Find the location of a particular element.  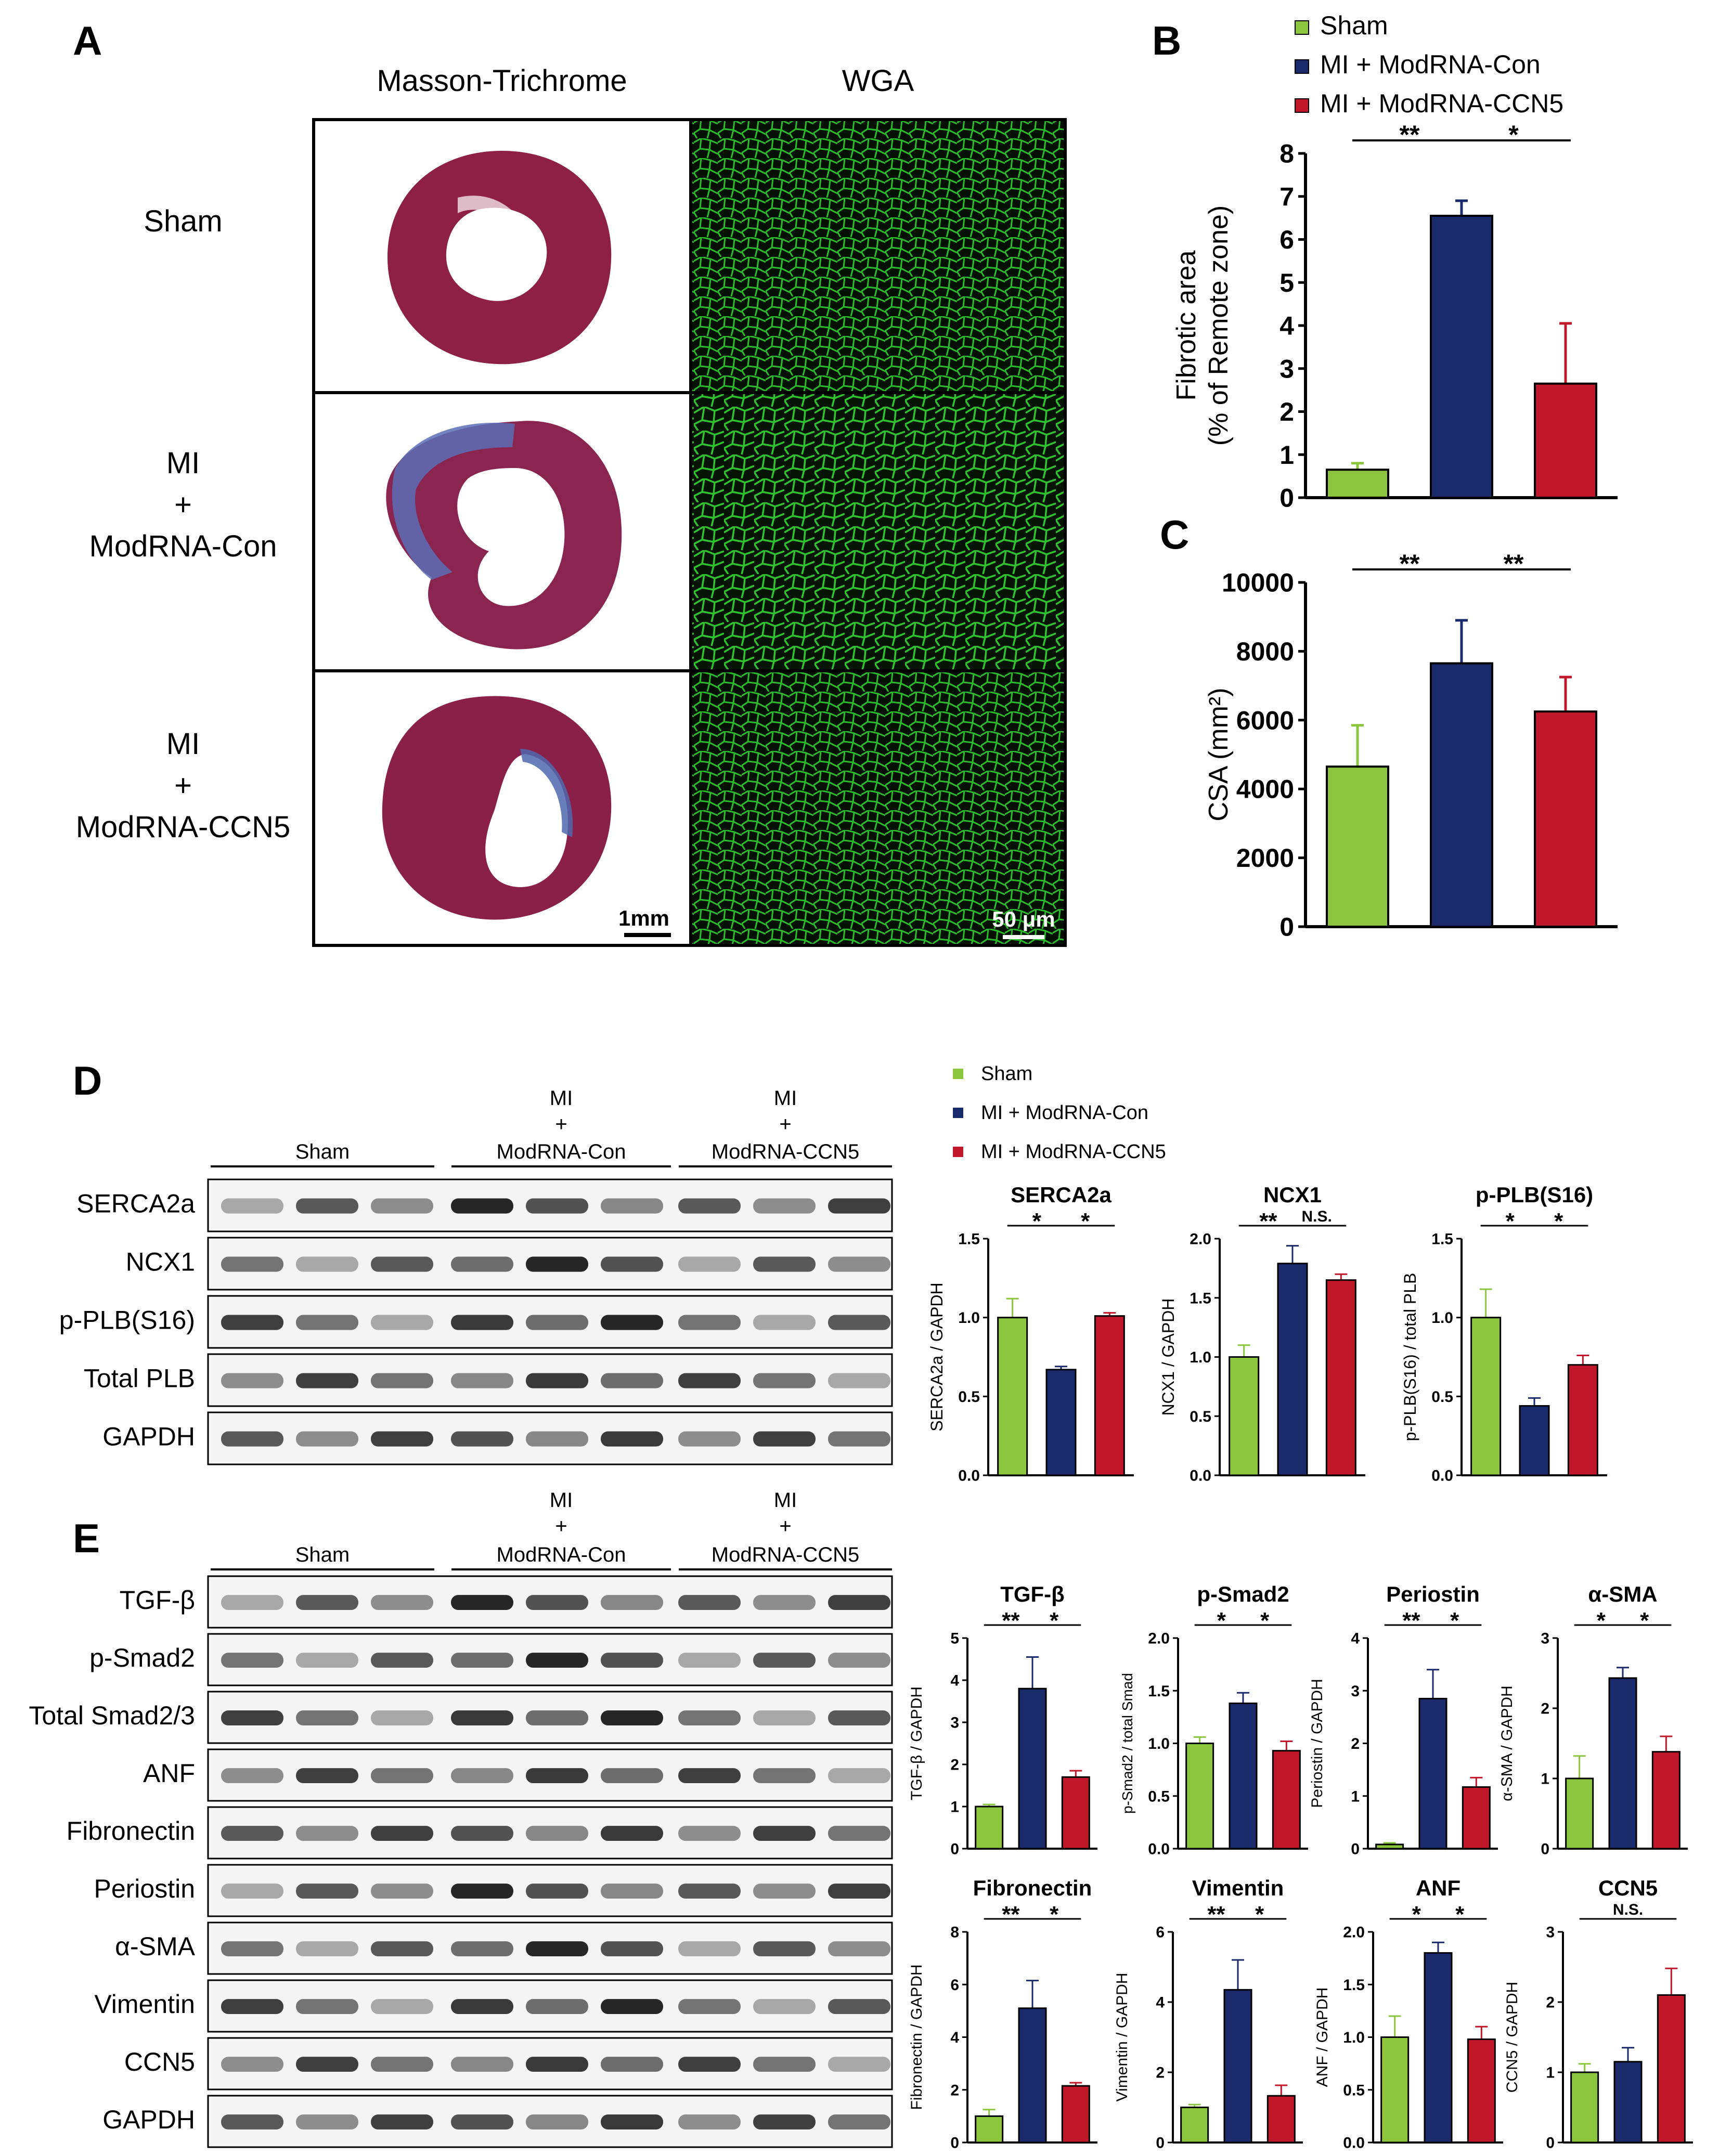

chart-y-tick-label: 2000 is located at coordinates (1265, 858).